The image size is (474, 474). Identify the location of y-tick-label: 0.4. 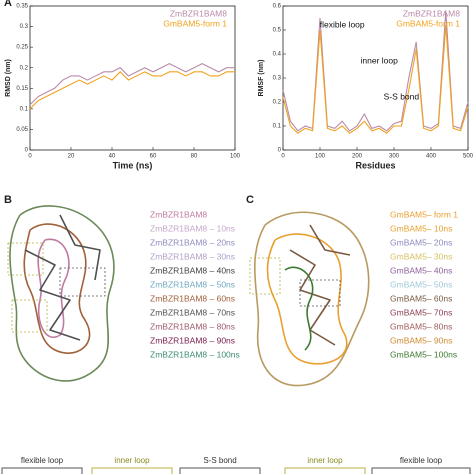
(277, 55).